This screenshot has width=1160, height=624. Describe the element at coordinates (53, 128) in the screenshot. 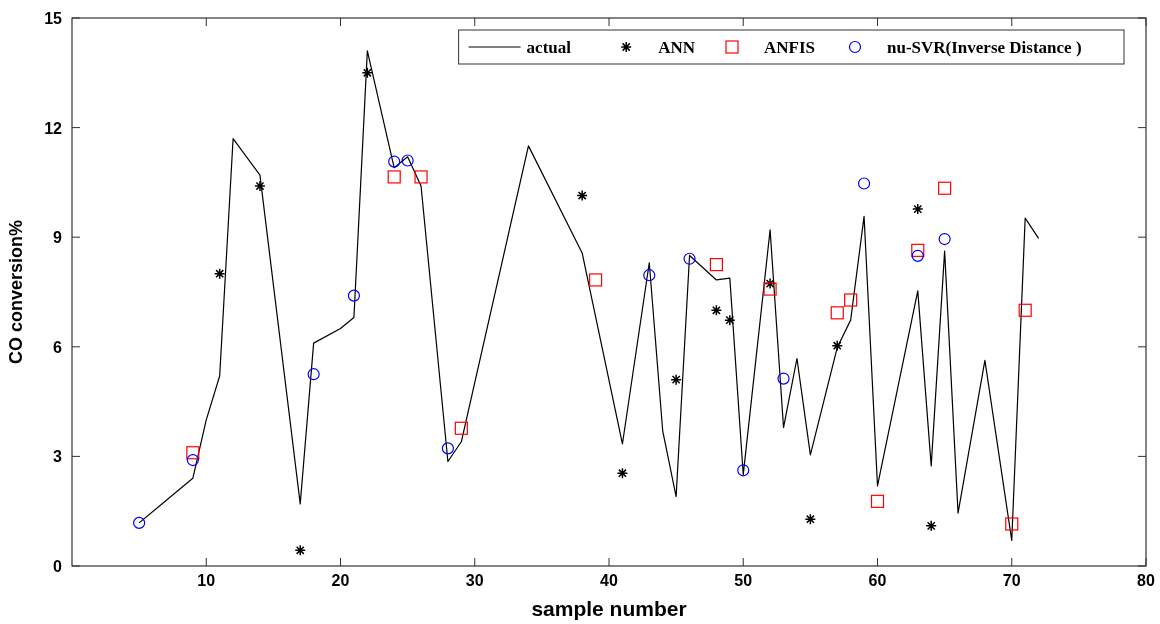

I see `y-tick-label: 12` at that location.